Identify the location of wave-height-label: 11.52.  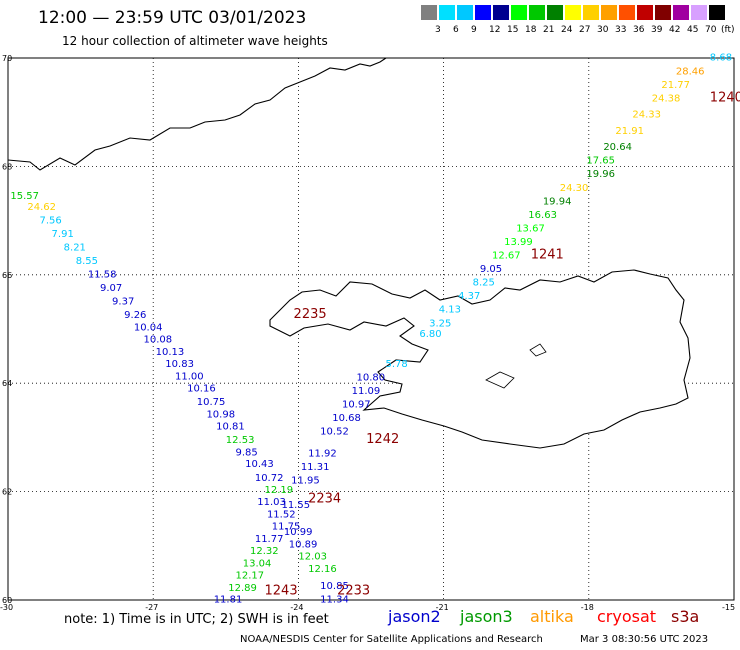
(281, 515).